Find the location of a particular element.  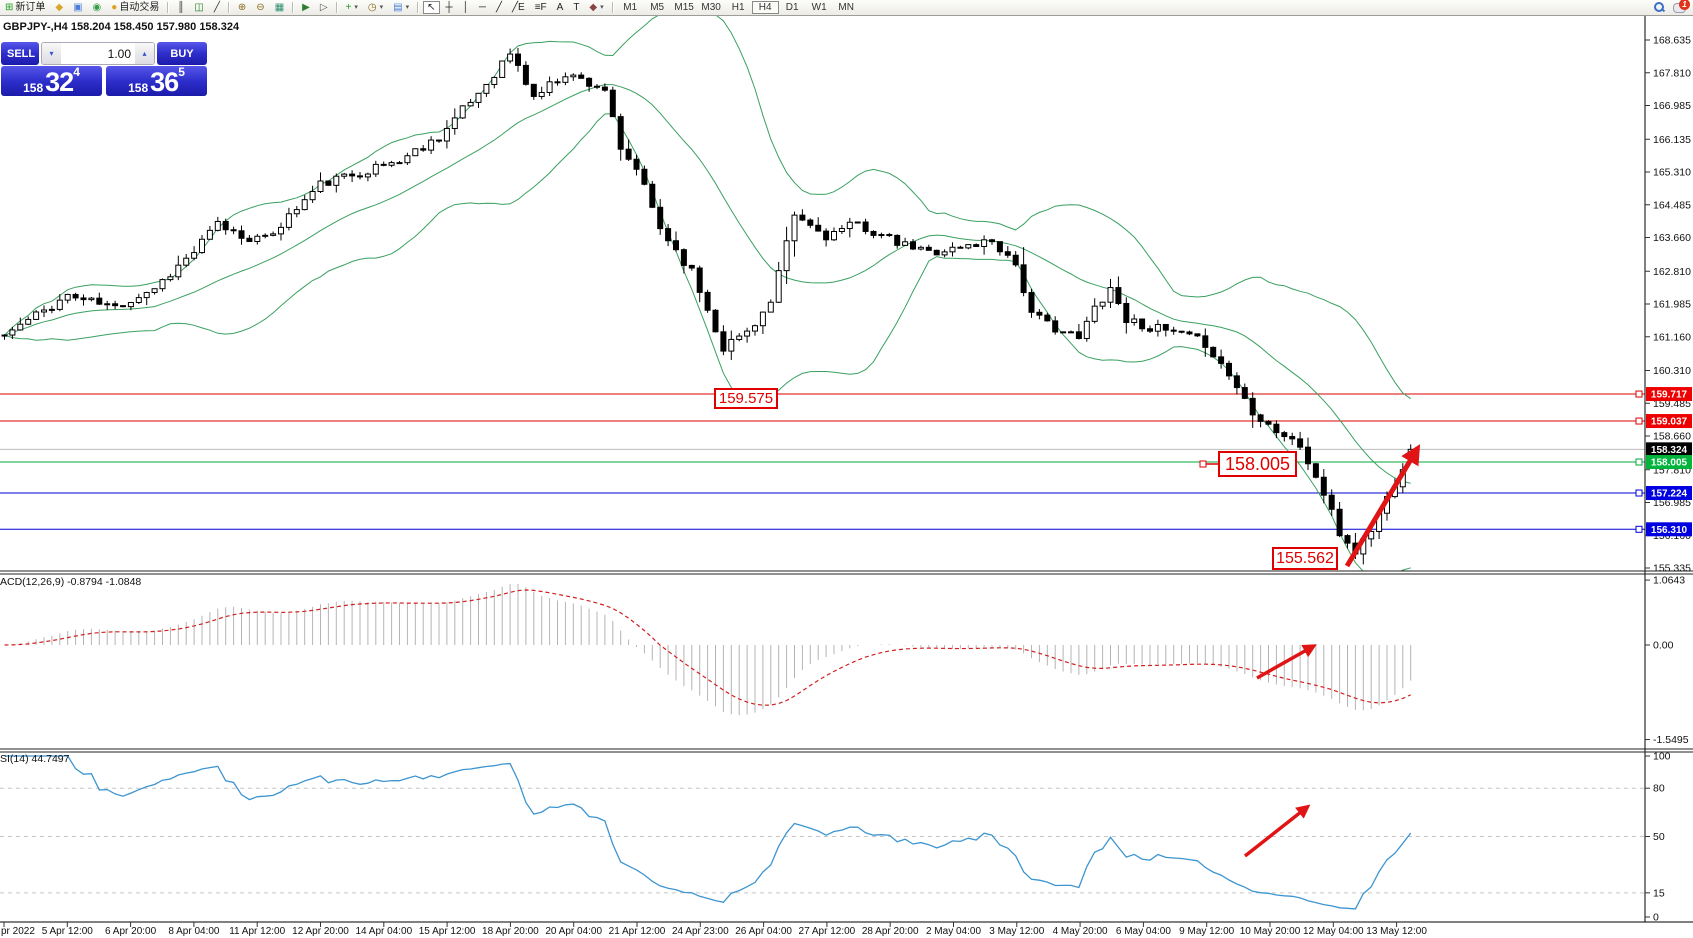

price-tick-label: 161.160 is located at coordinates (1672, 337).